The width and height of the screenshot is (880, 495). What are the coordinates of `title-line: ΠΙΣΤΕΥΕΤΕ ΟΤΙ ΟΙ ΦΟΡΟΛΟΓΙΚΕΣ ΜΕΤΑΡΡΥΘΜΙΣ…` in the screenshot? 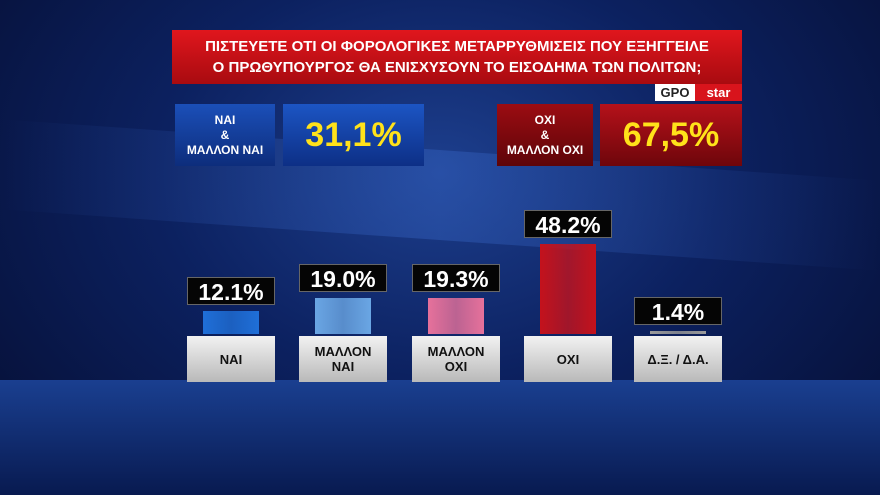 It's located at (457, 46).